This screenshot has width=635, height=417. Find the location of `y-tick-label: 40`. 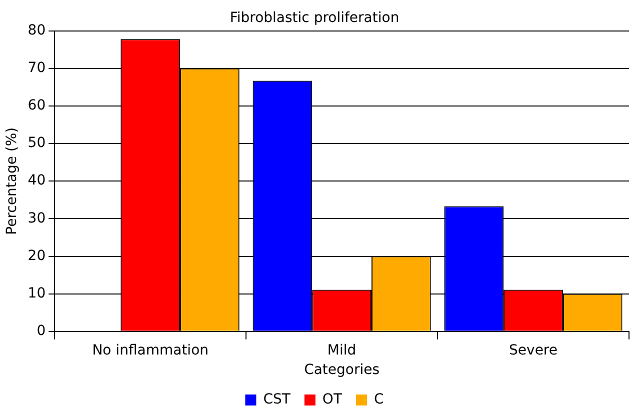

y-tick-label: 40 is located at coordinates (37, 180).